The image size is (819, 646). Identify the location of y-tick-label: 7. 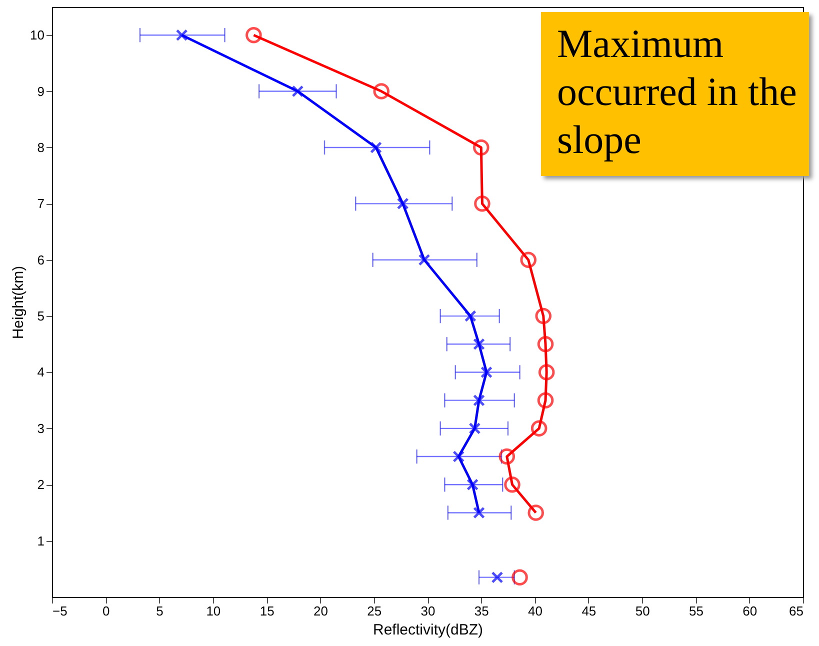
(40, 204).